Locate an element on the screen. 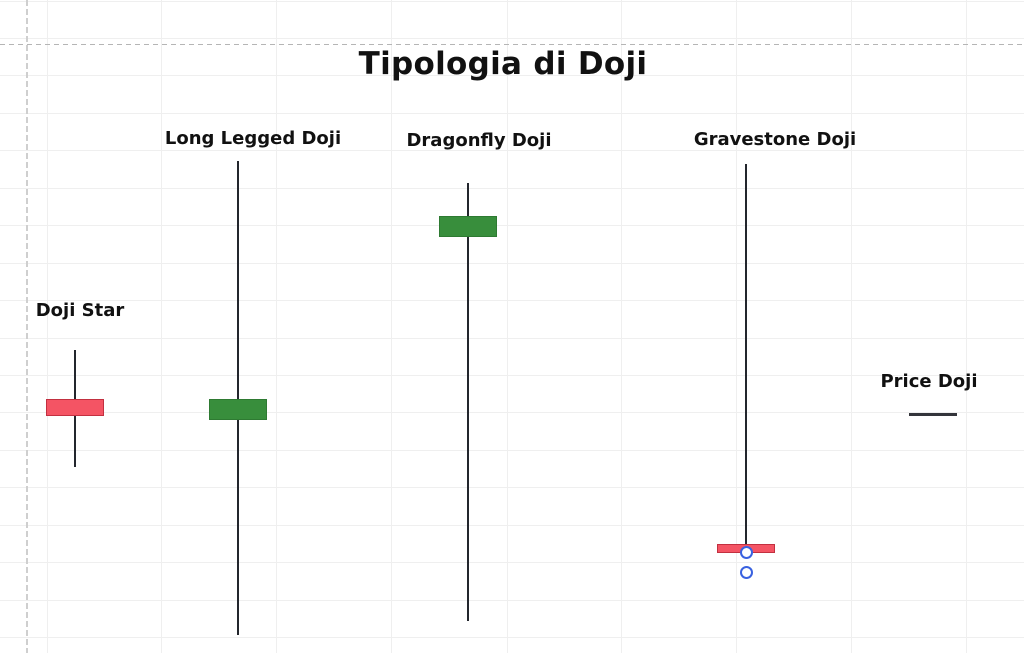 This screenshot has height=653, width=1024. dashed-guide-horizontal is located at coordinates (512, 44).